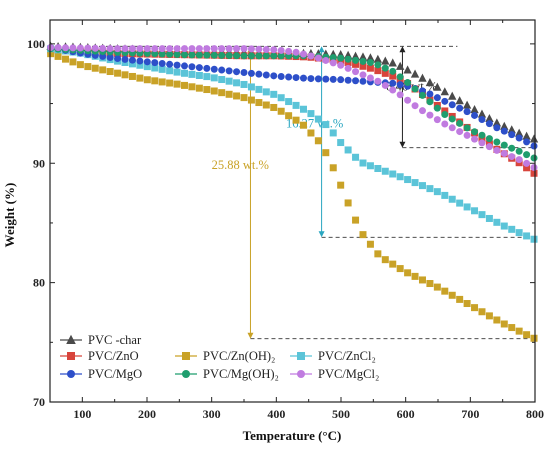 The image size is (550, 449). I want to click on arrow-head-down, so click(321, 234).